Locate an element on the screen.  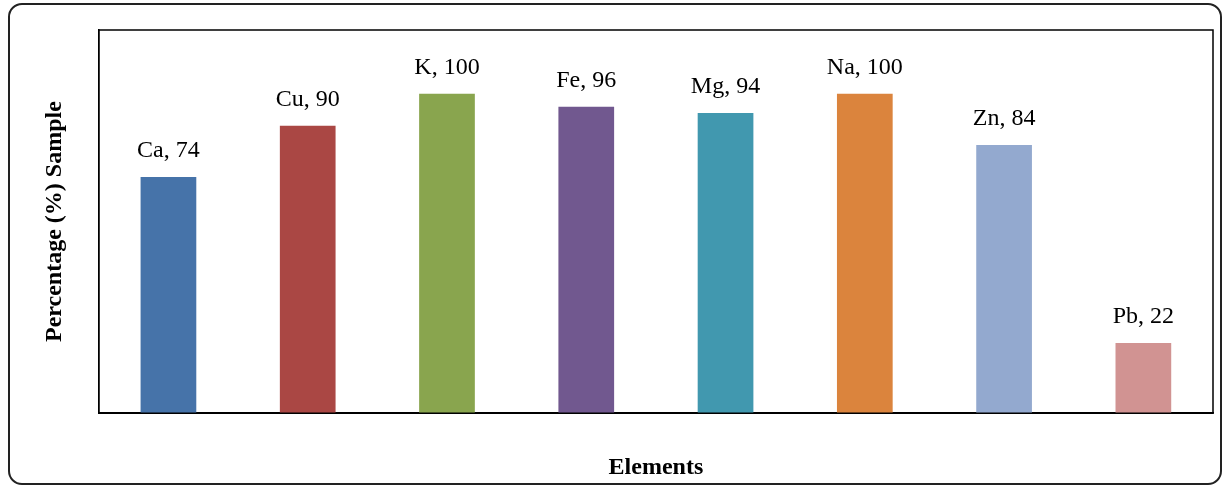
data-label: Fe, 96 is located at coordinates (586, 78).